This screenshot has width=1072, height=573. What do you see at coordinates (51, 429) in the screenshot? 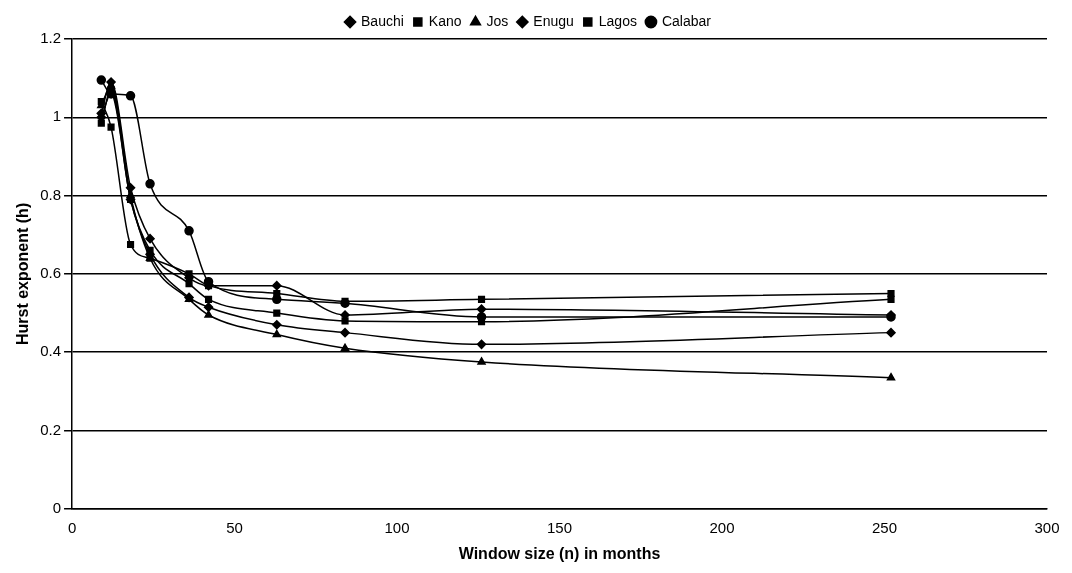
I see `y-tick-label: 0.2` at bounding box center [51, 429].